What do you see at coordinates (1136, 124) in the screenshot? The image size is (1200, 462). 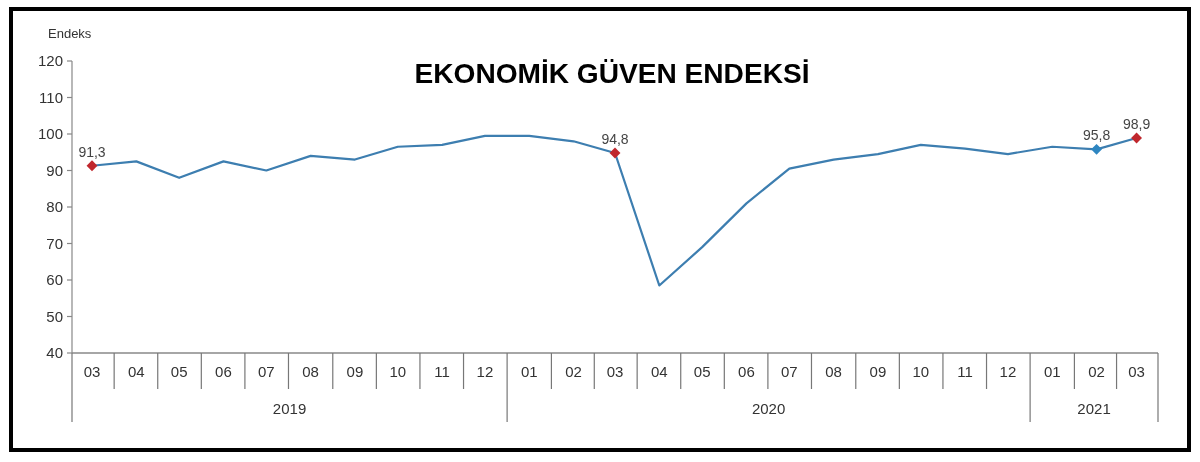 I see `data-label: 98,9` at bounding box center [1136, 124].